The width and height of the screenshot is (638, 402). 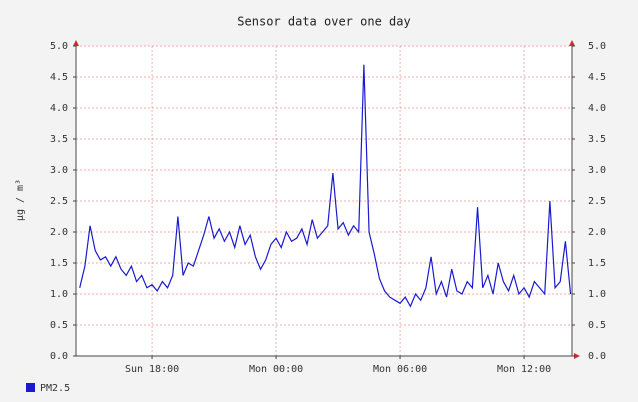 I want to click on legend-label: PM2.5, so click(x=55, y=388).